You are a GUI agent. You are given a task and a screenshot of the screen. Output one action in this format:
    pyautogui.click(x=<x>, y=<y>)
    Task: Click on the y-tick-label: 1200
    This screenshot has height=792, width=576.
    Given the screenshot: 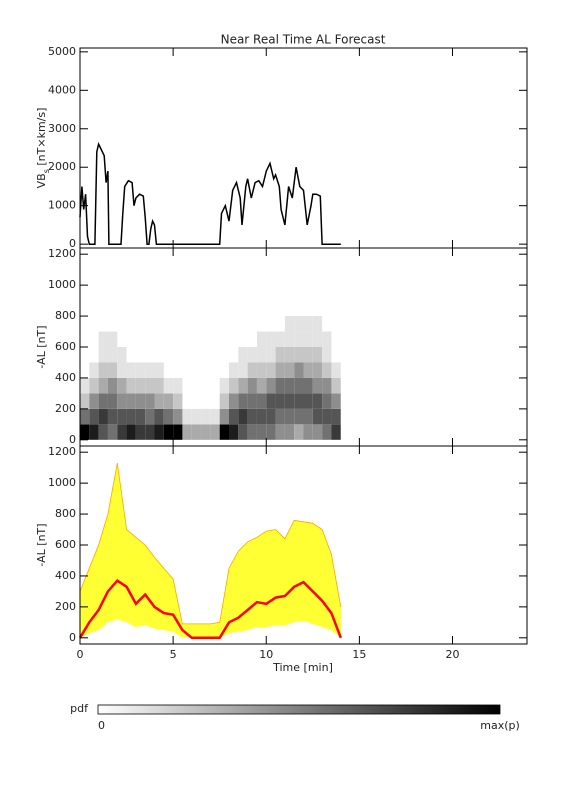 What is the action you would take?
    pyautogui.click(x=62, y=451)
    